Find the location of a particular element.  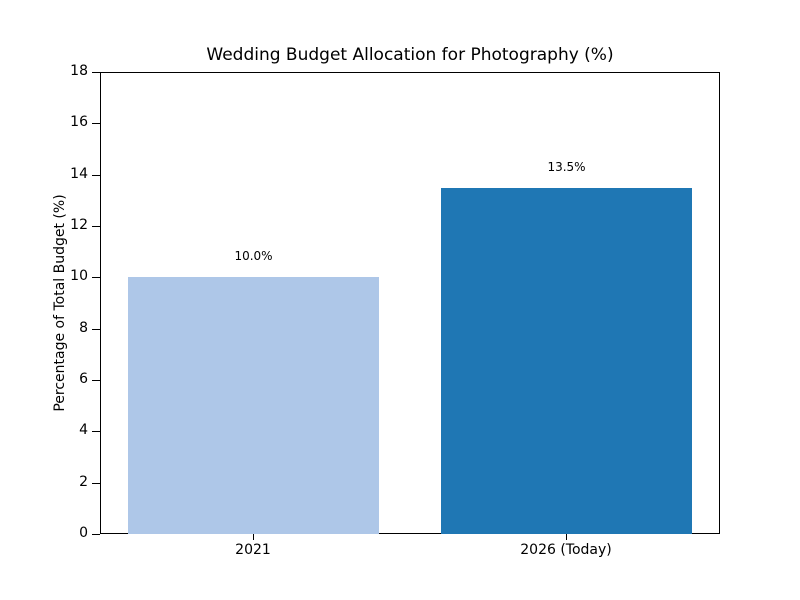

y-tick-label: 0 is located at coordinates (83, 533).